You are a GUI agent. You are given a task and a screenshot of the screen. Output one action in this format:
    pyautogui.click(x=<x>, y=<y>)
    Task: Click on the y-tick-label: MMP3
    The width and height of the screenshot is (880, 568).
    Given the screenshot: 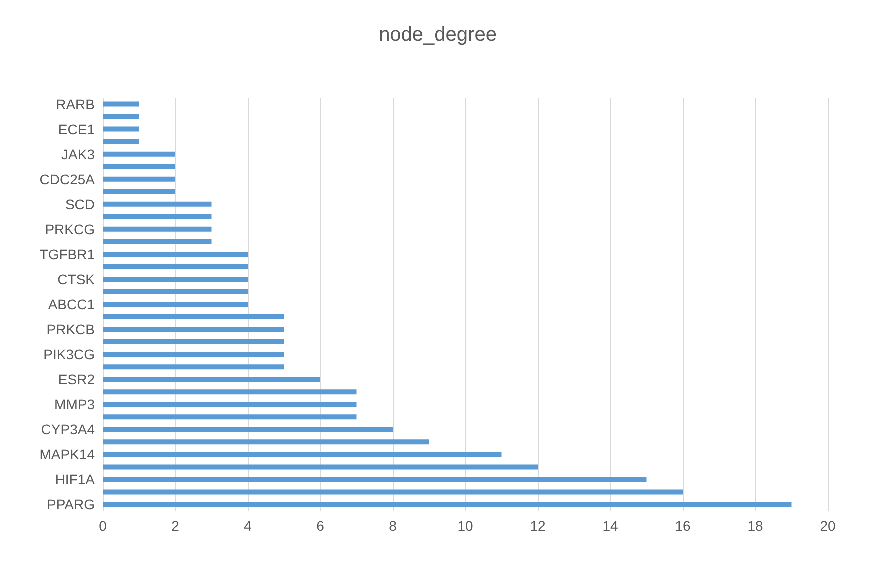 What is the action you would take?
    pyautogui.click(x=75, y=404)
    